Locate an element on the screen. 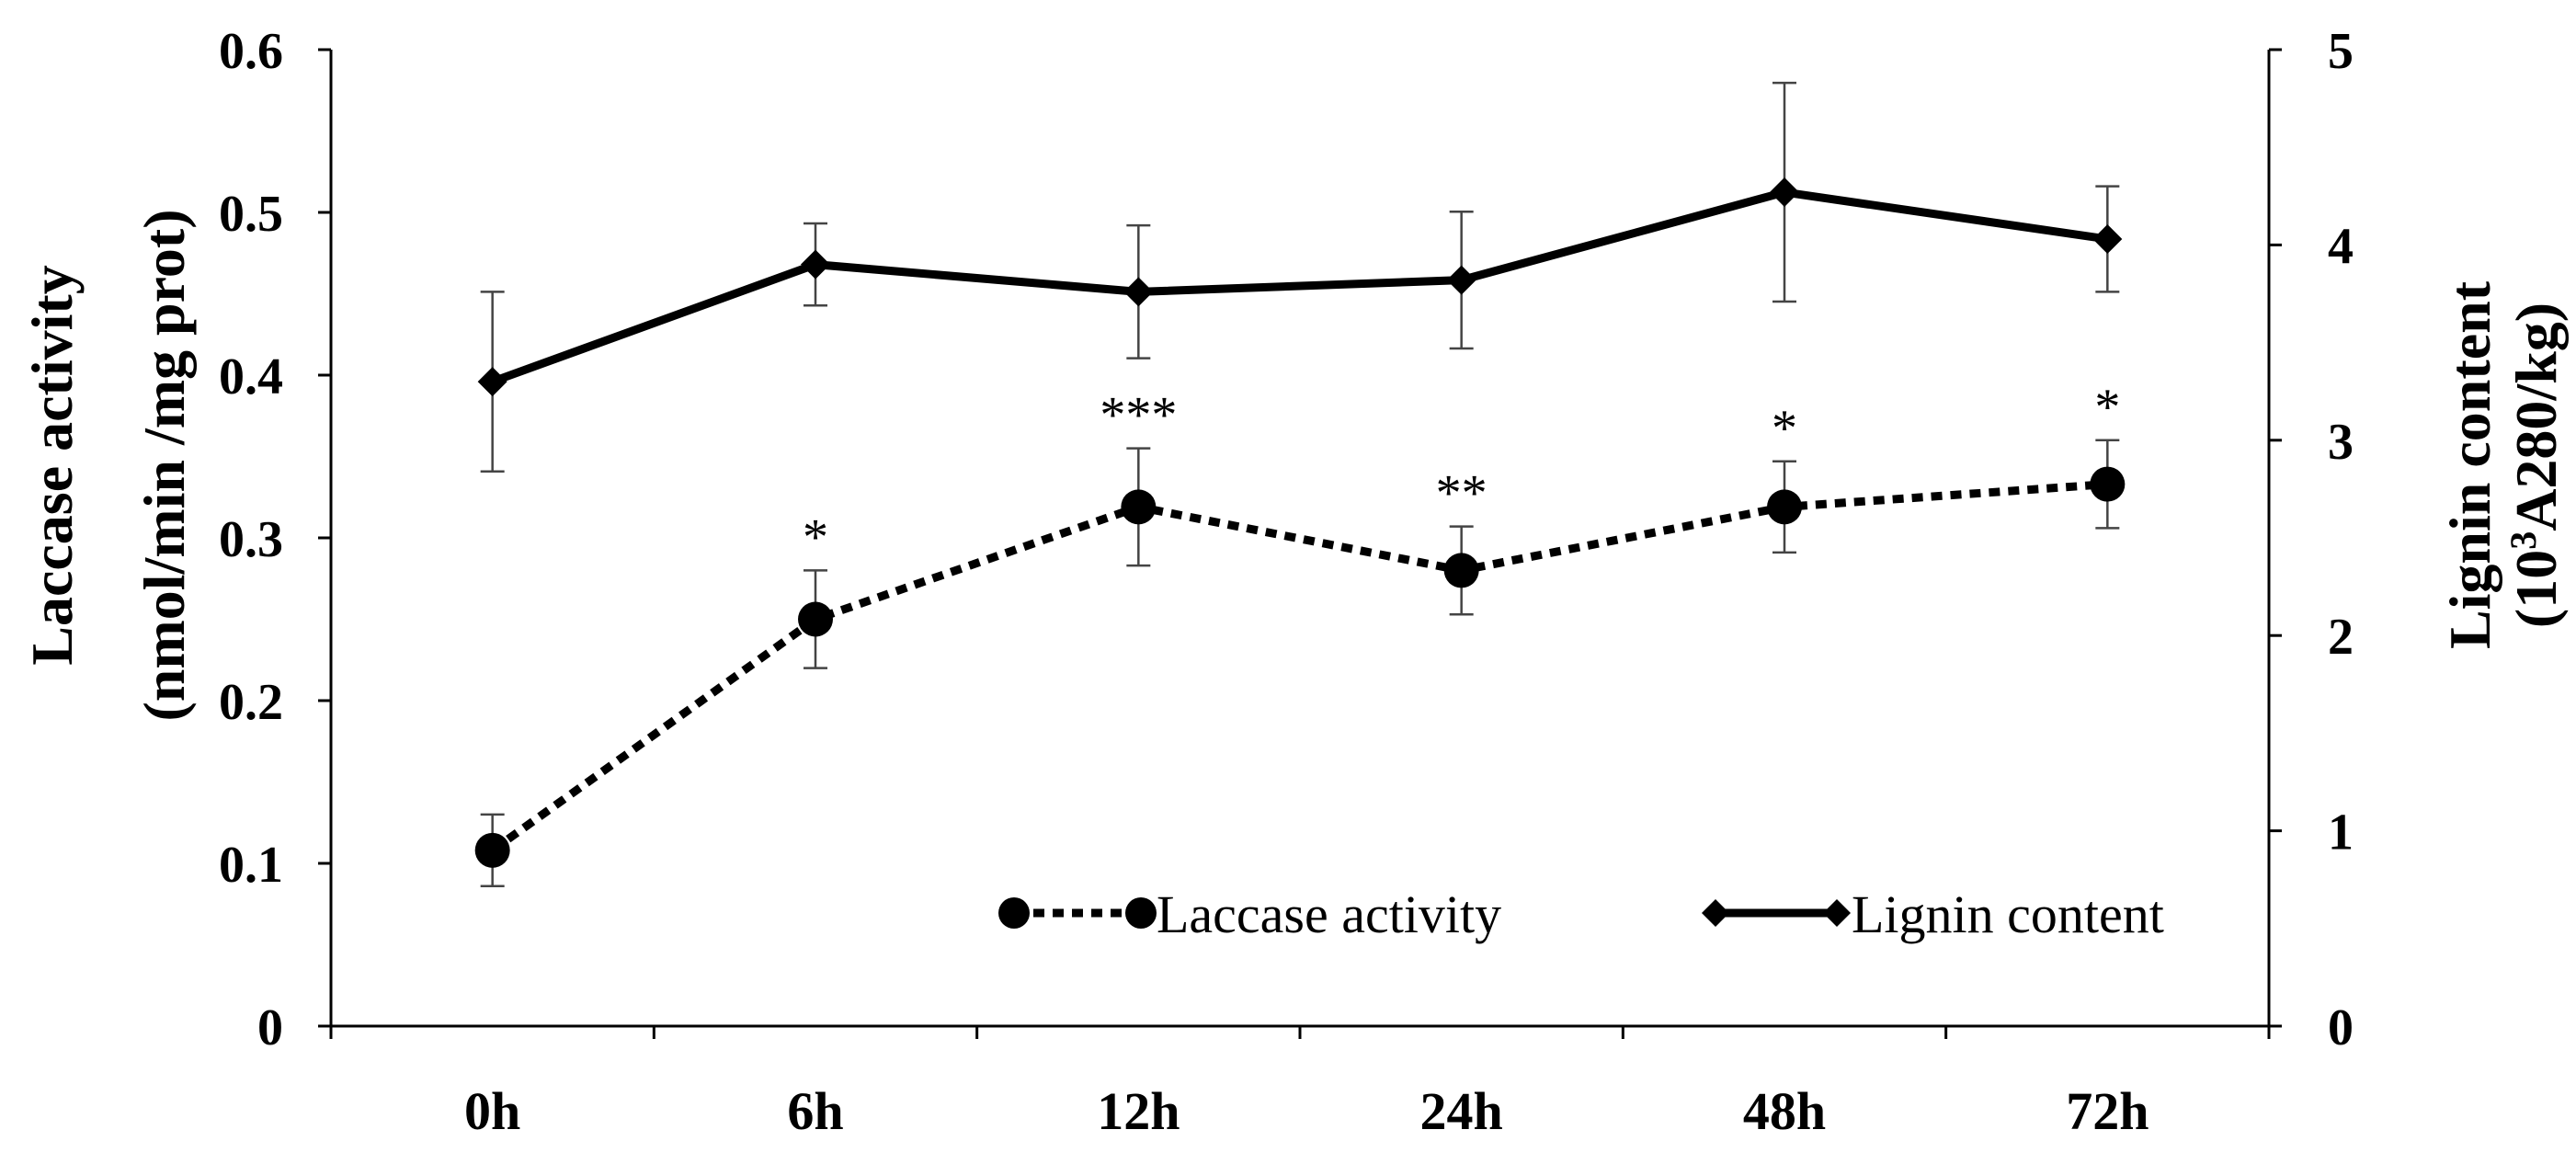 The height and width of the screenshot is (1164, 2576). left-axis-tick-label: 0.1 is located at coordinates (251, 865).